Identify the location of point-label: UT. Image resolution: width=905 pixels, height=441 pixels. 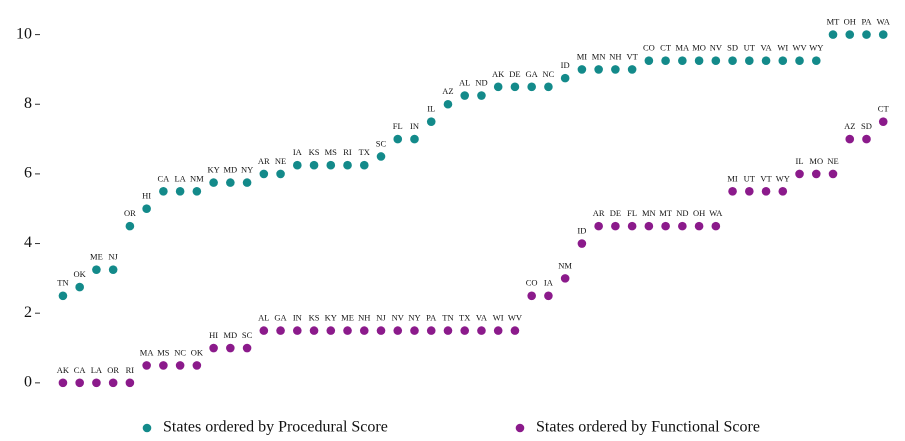
(750, 178).